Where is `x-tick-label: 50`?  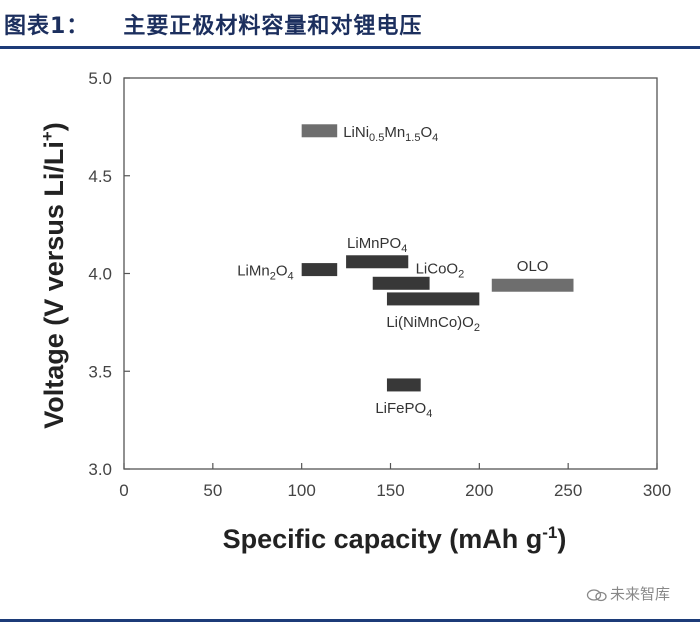 x-tick-label: 50 is located at coordinates (212, 490).